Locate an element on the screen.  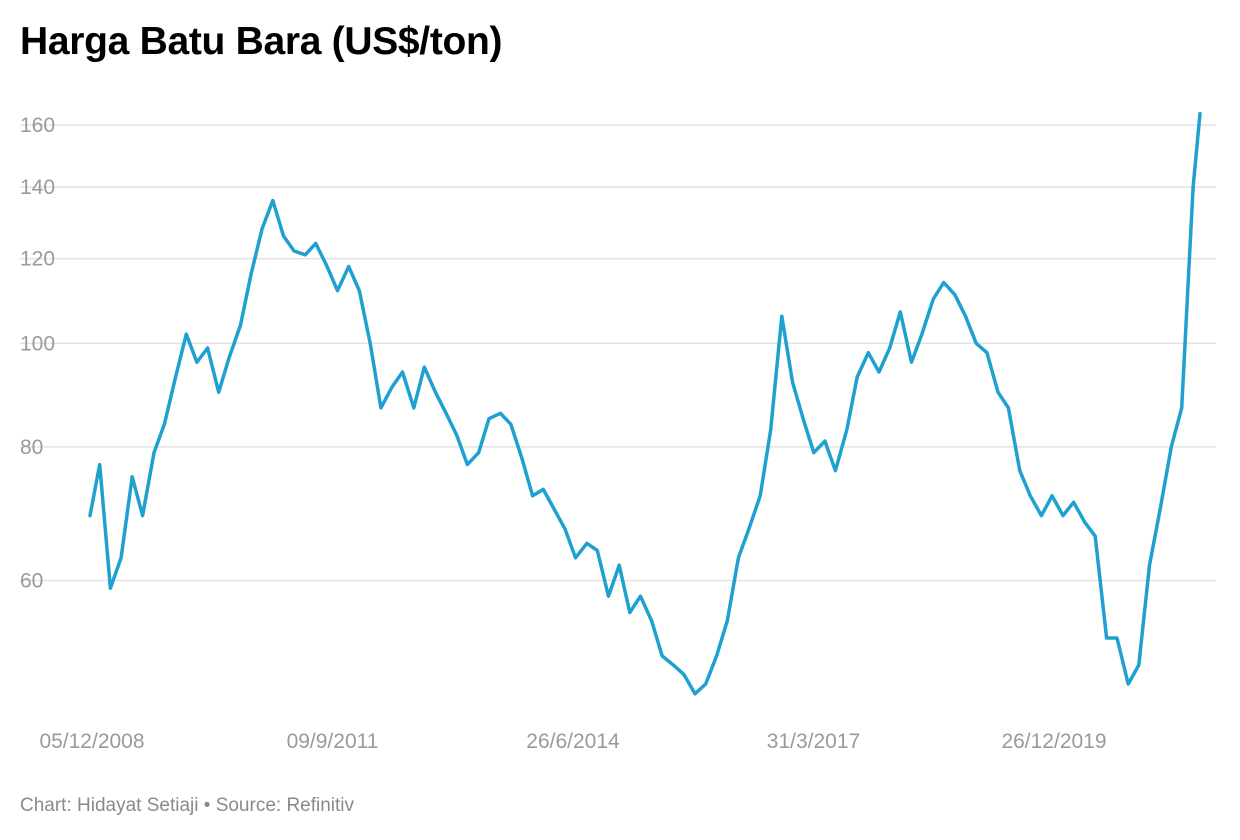
y-tick-label: 160 is located at coordinates (37, 125).